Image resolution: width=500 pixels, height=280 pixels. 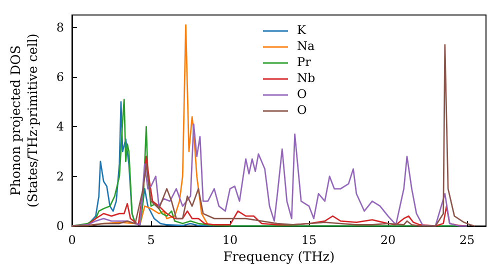 What do you see at coordinates (467, 240) in the screenshot?
I see `x-tick-label: 25` at bounding box center [467, 240].